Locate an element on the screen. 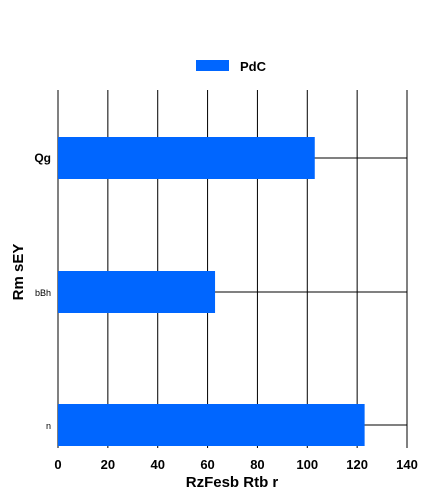  x-tick-labels: 0 20 40 60 80 100 120 140 is located at coordinates (235, 464).